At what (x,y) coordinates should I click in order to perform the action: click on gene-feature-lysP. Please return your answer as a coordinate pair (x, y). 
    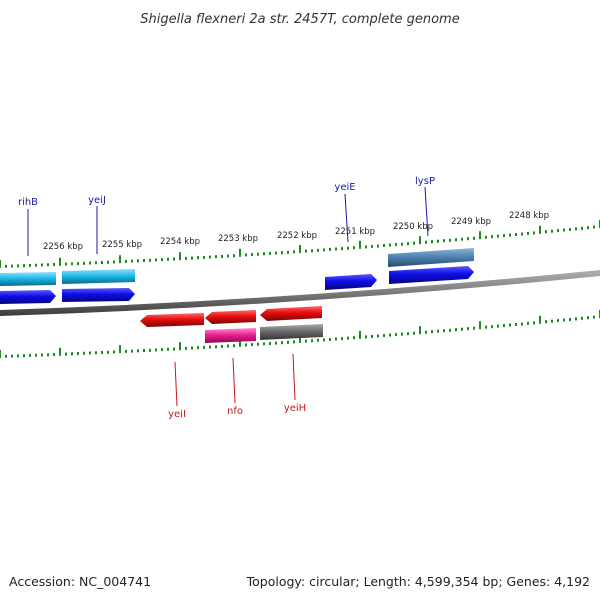
    Looking at the image, I should click on (431, 257).